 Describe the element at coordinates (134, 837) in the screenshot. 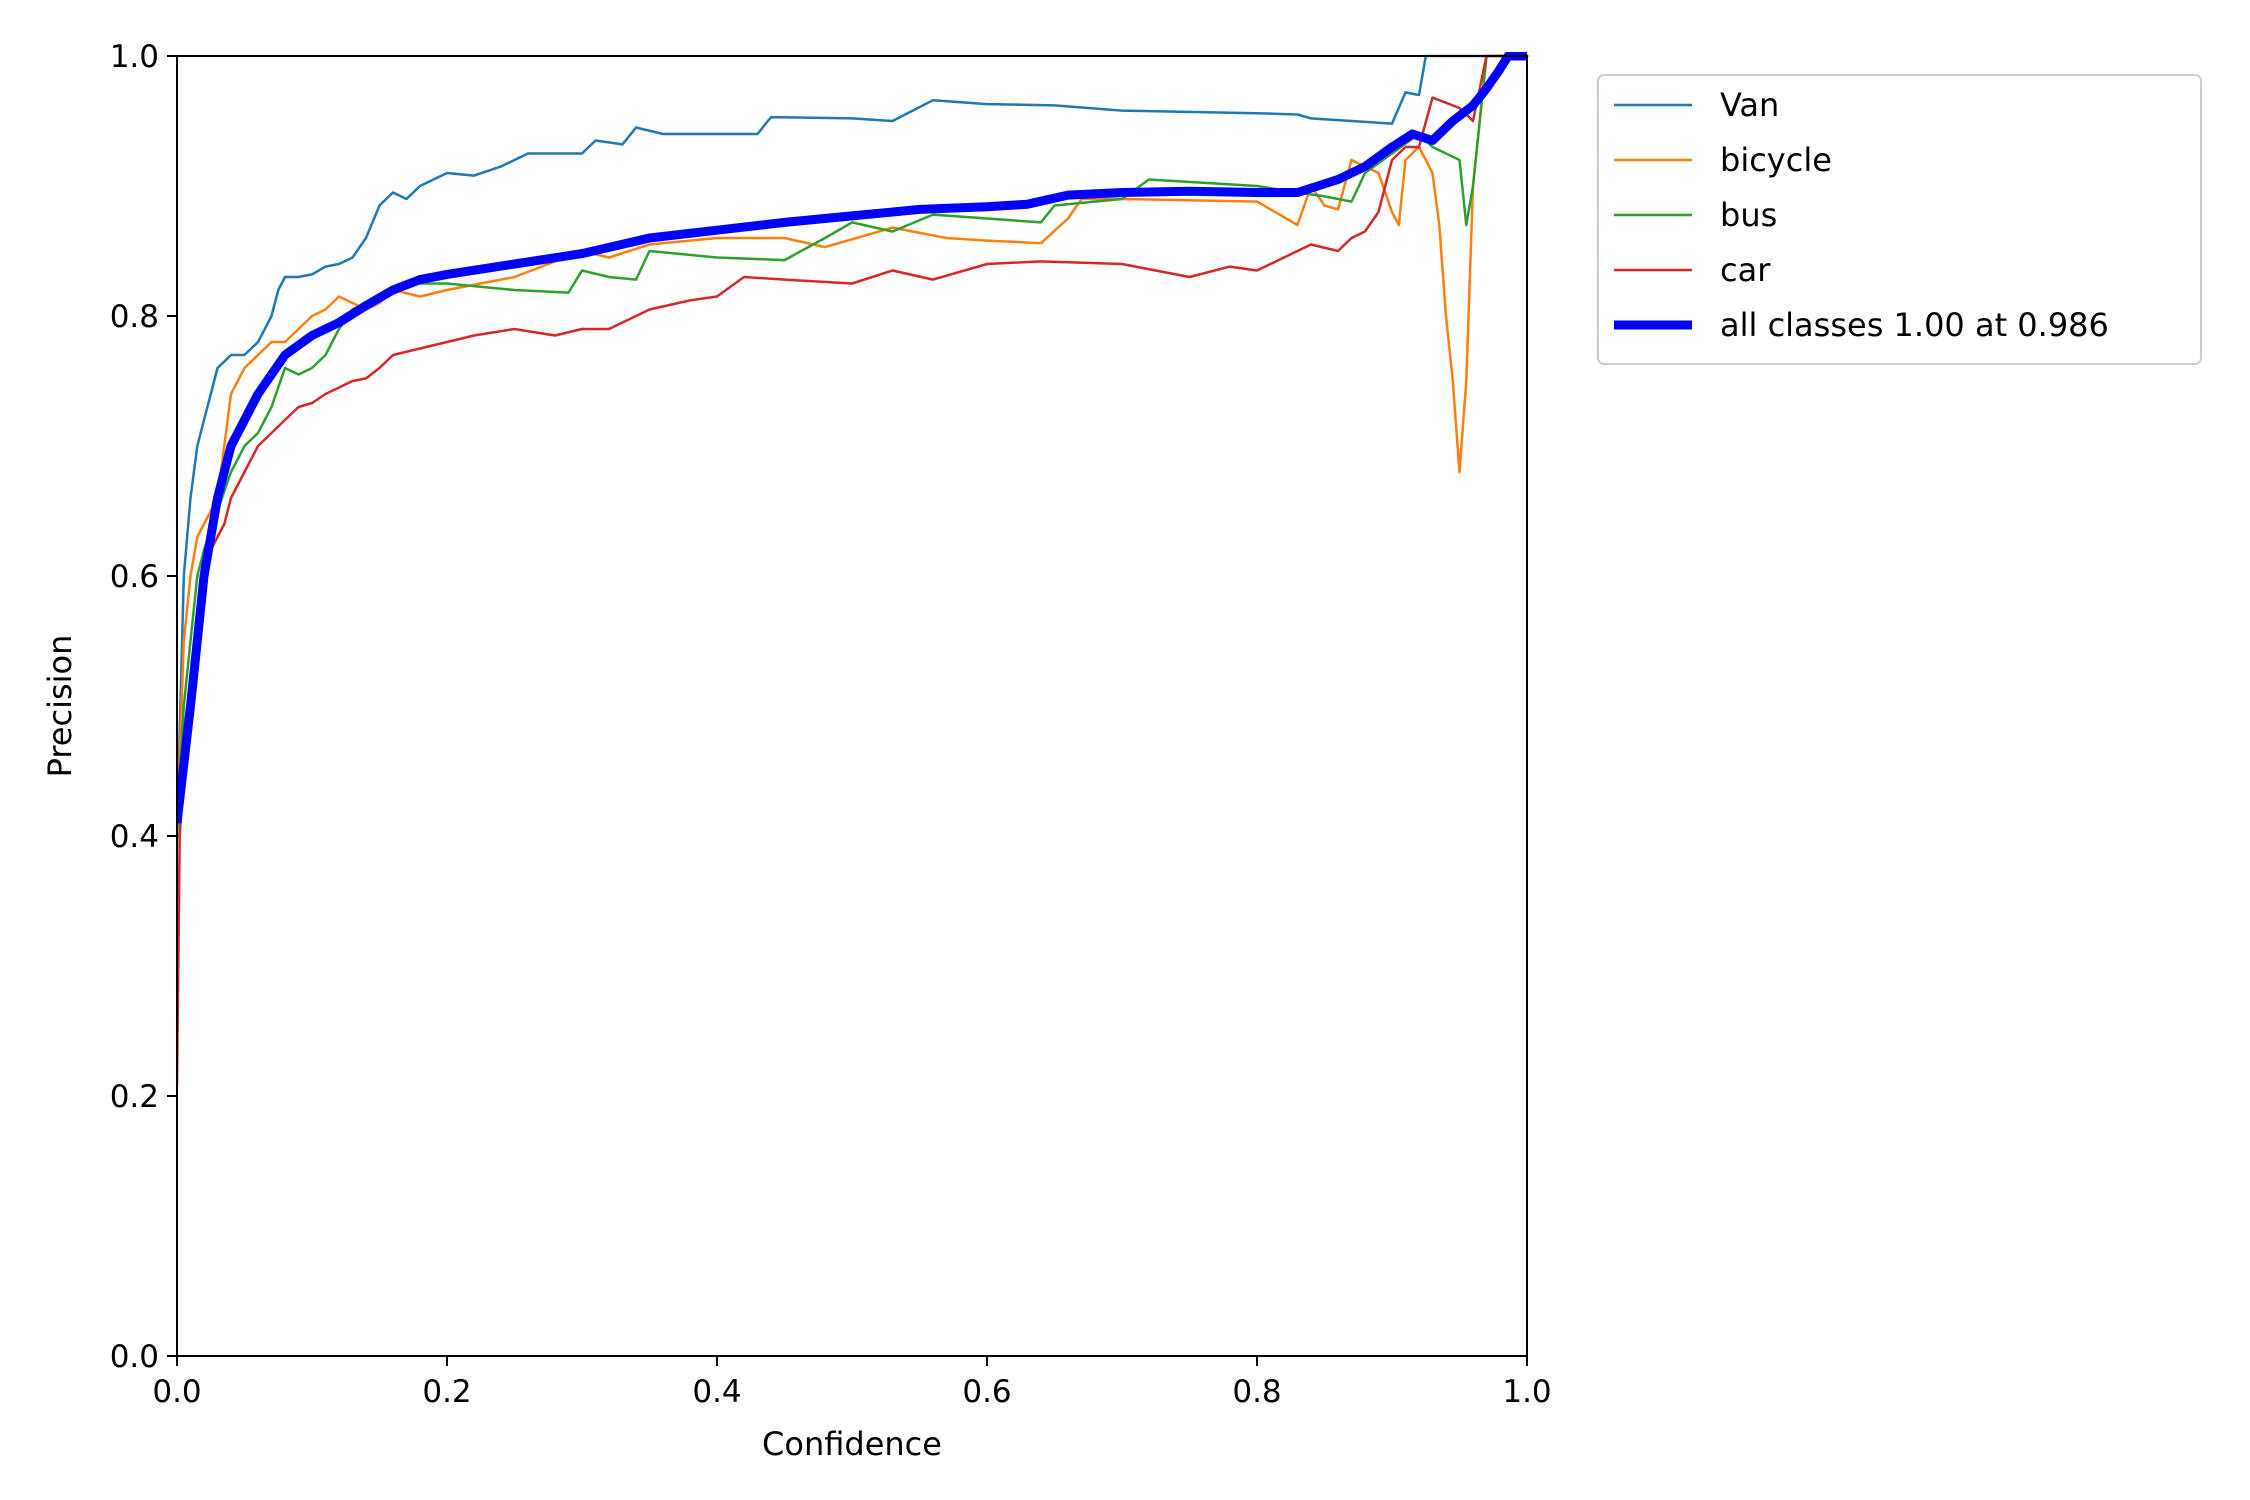

I see `y-tick-label: 0.4` at that location.